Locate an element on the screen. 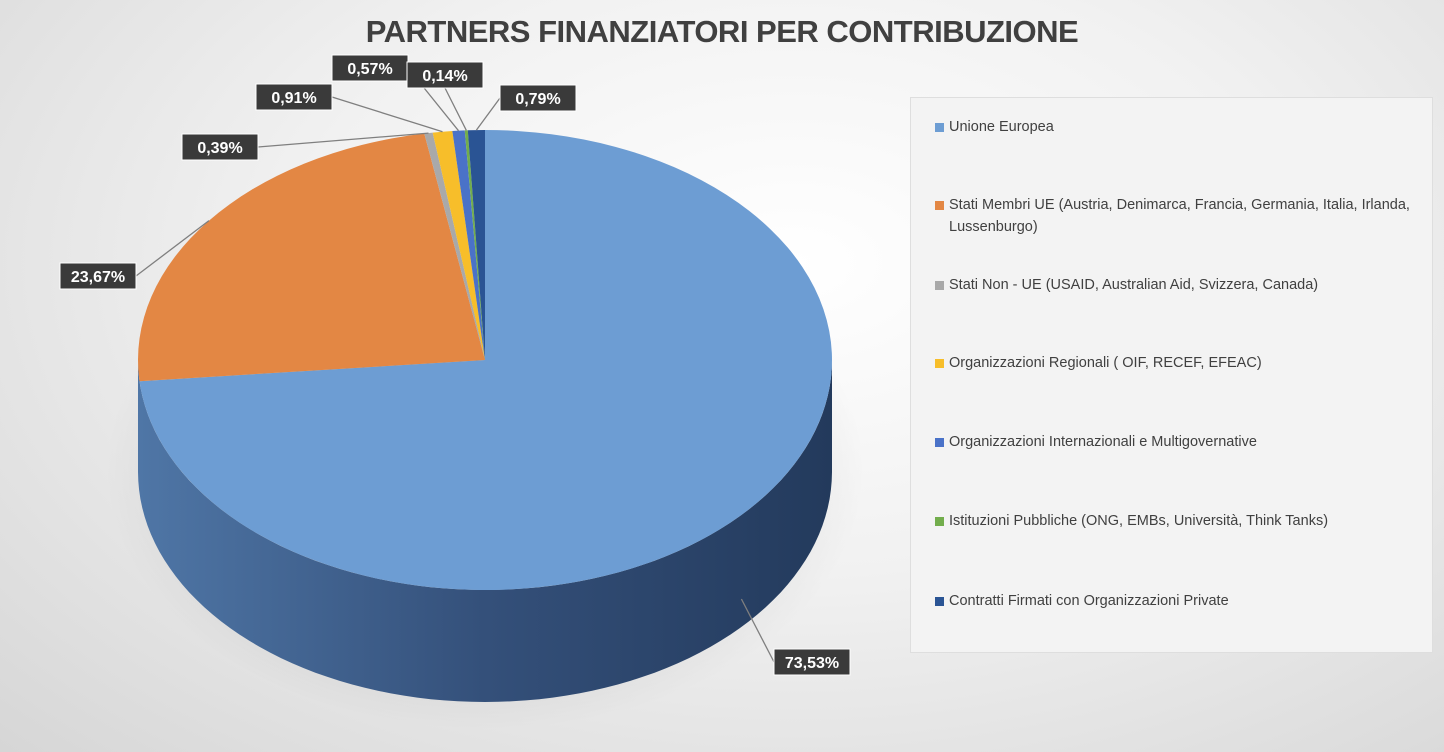 Image resolution: width=1444 pixels, height=752 pixels. data-label-value: 0,57% is located at coordinates (369, 69).